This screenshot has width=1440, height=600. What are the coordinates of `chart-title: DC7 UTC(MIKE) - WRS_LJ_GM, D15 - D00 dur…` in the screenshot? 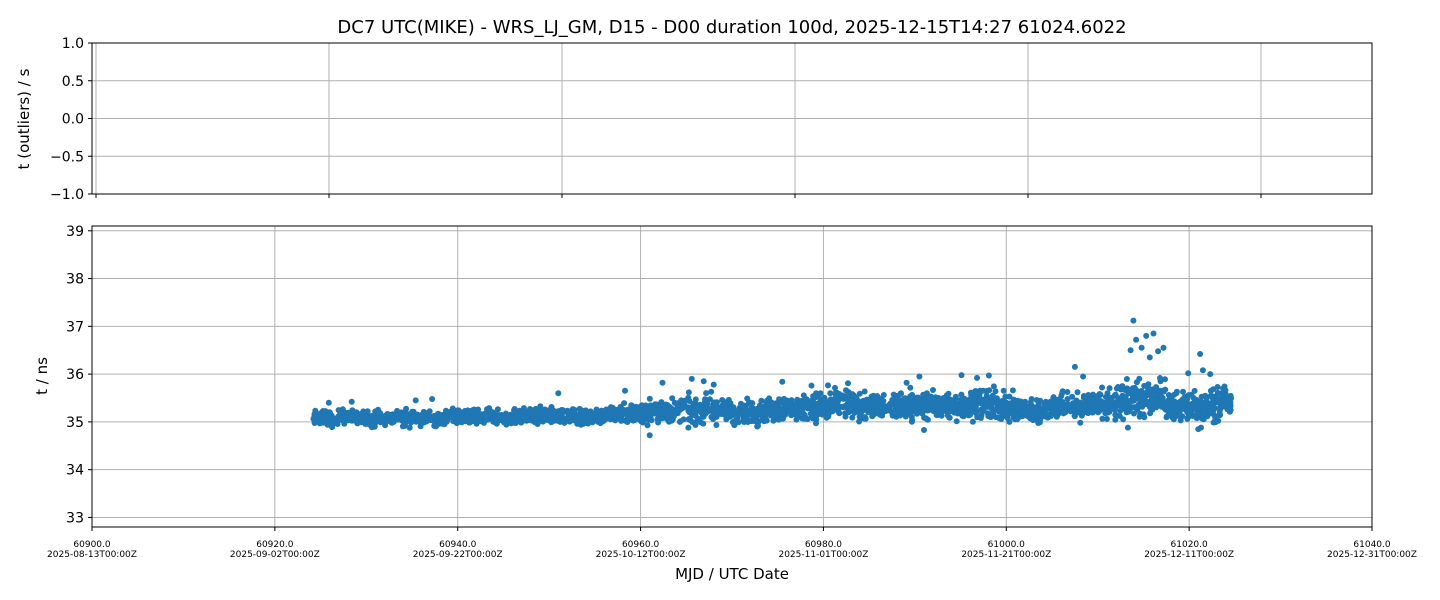 It's located at (731, 27).